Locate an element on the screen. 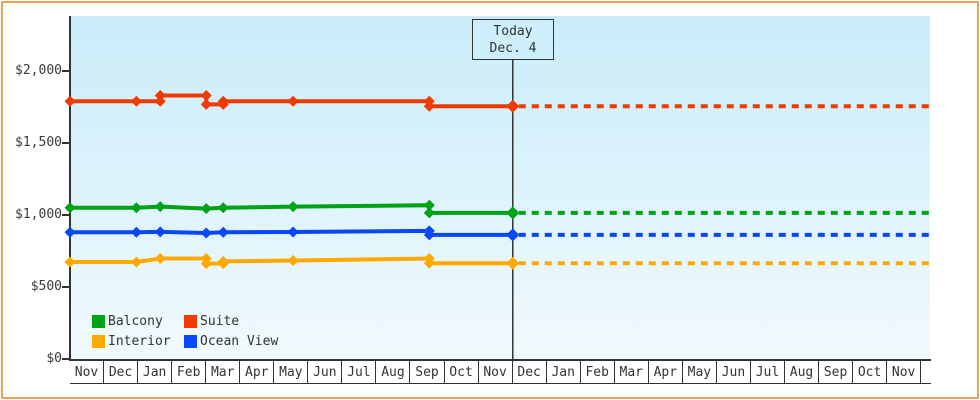 The image size is (980, 400). legend-label: Ocean View is located at coordinates (239, 341).